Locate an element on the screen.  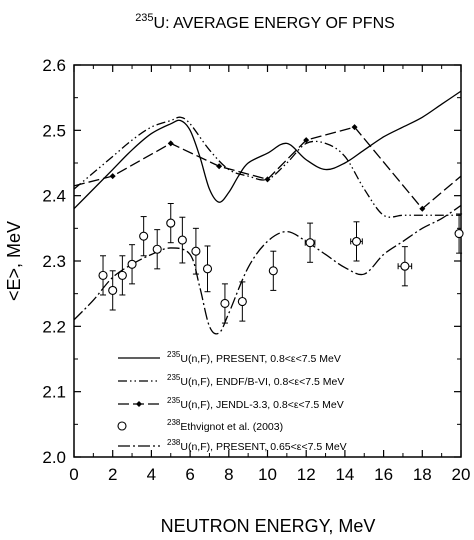
legend-text-endf: U(n,F), ENDF/B-VI, 0.8<ε<7.5 MeV is located at coordinates (262, 382).